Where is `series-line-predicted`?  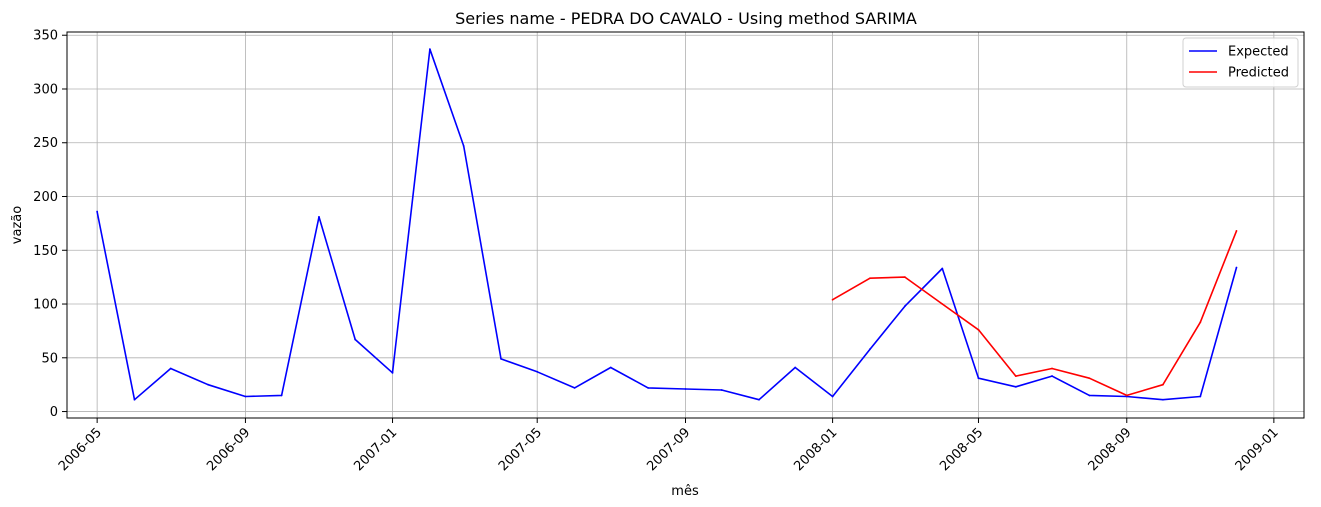
series-line-predicted is located at coordinates (1035, 313).